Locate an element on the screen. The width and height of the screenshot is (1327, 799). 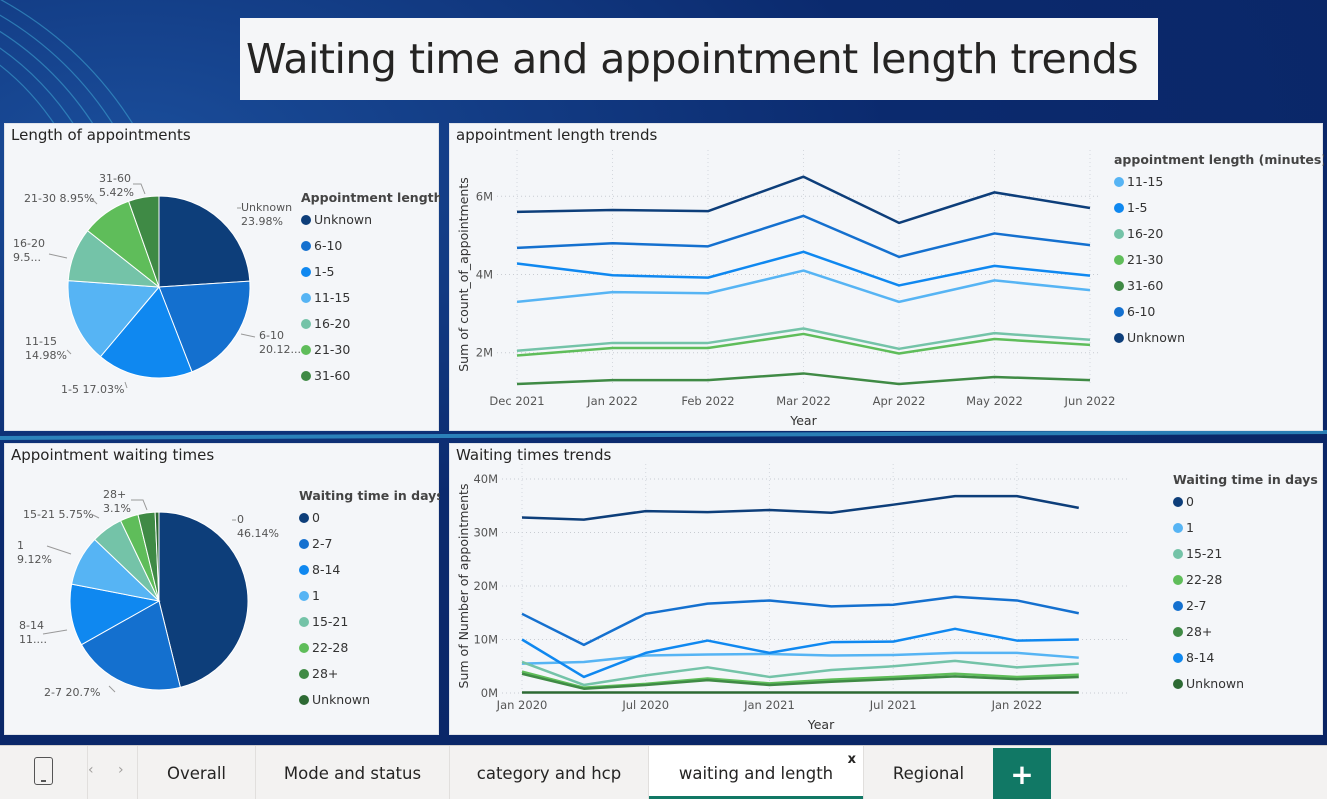
length-trend-legend-item: 21-30 is located at coordinates (1145, 259).